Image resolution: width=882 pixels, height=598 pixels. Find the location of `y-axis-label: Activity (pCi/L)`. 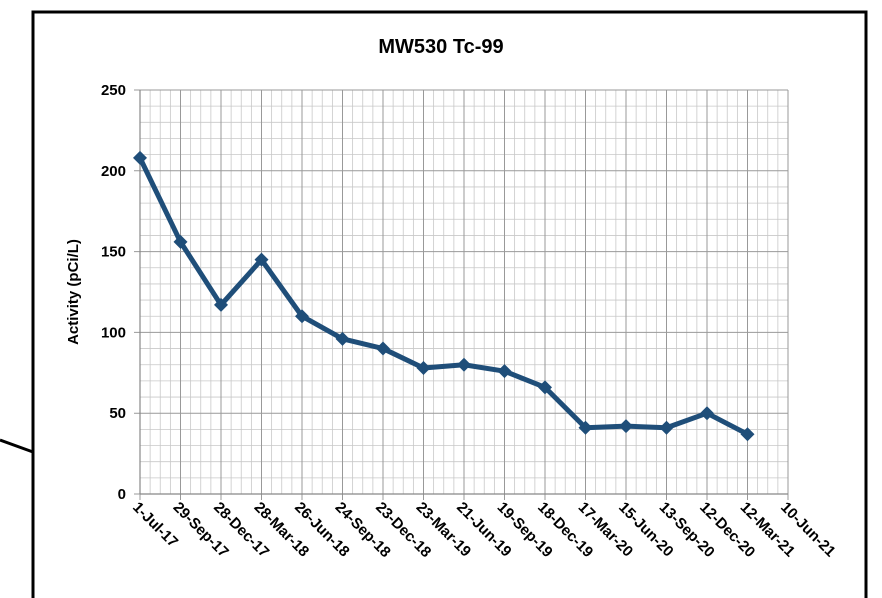

y-axis-label: Activity (pCi/L) is located at coordinates (73, 292).